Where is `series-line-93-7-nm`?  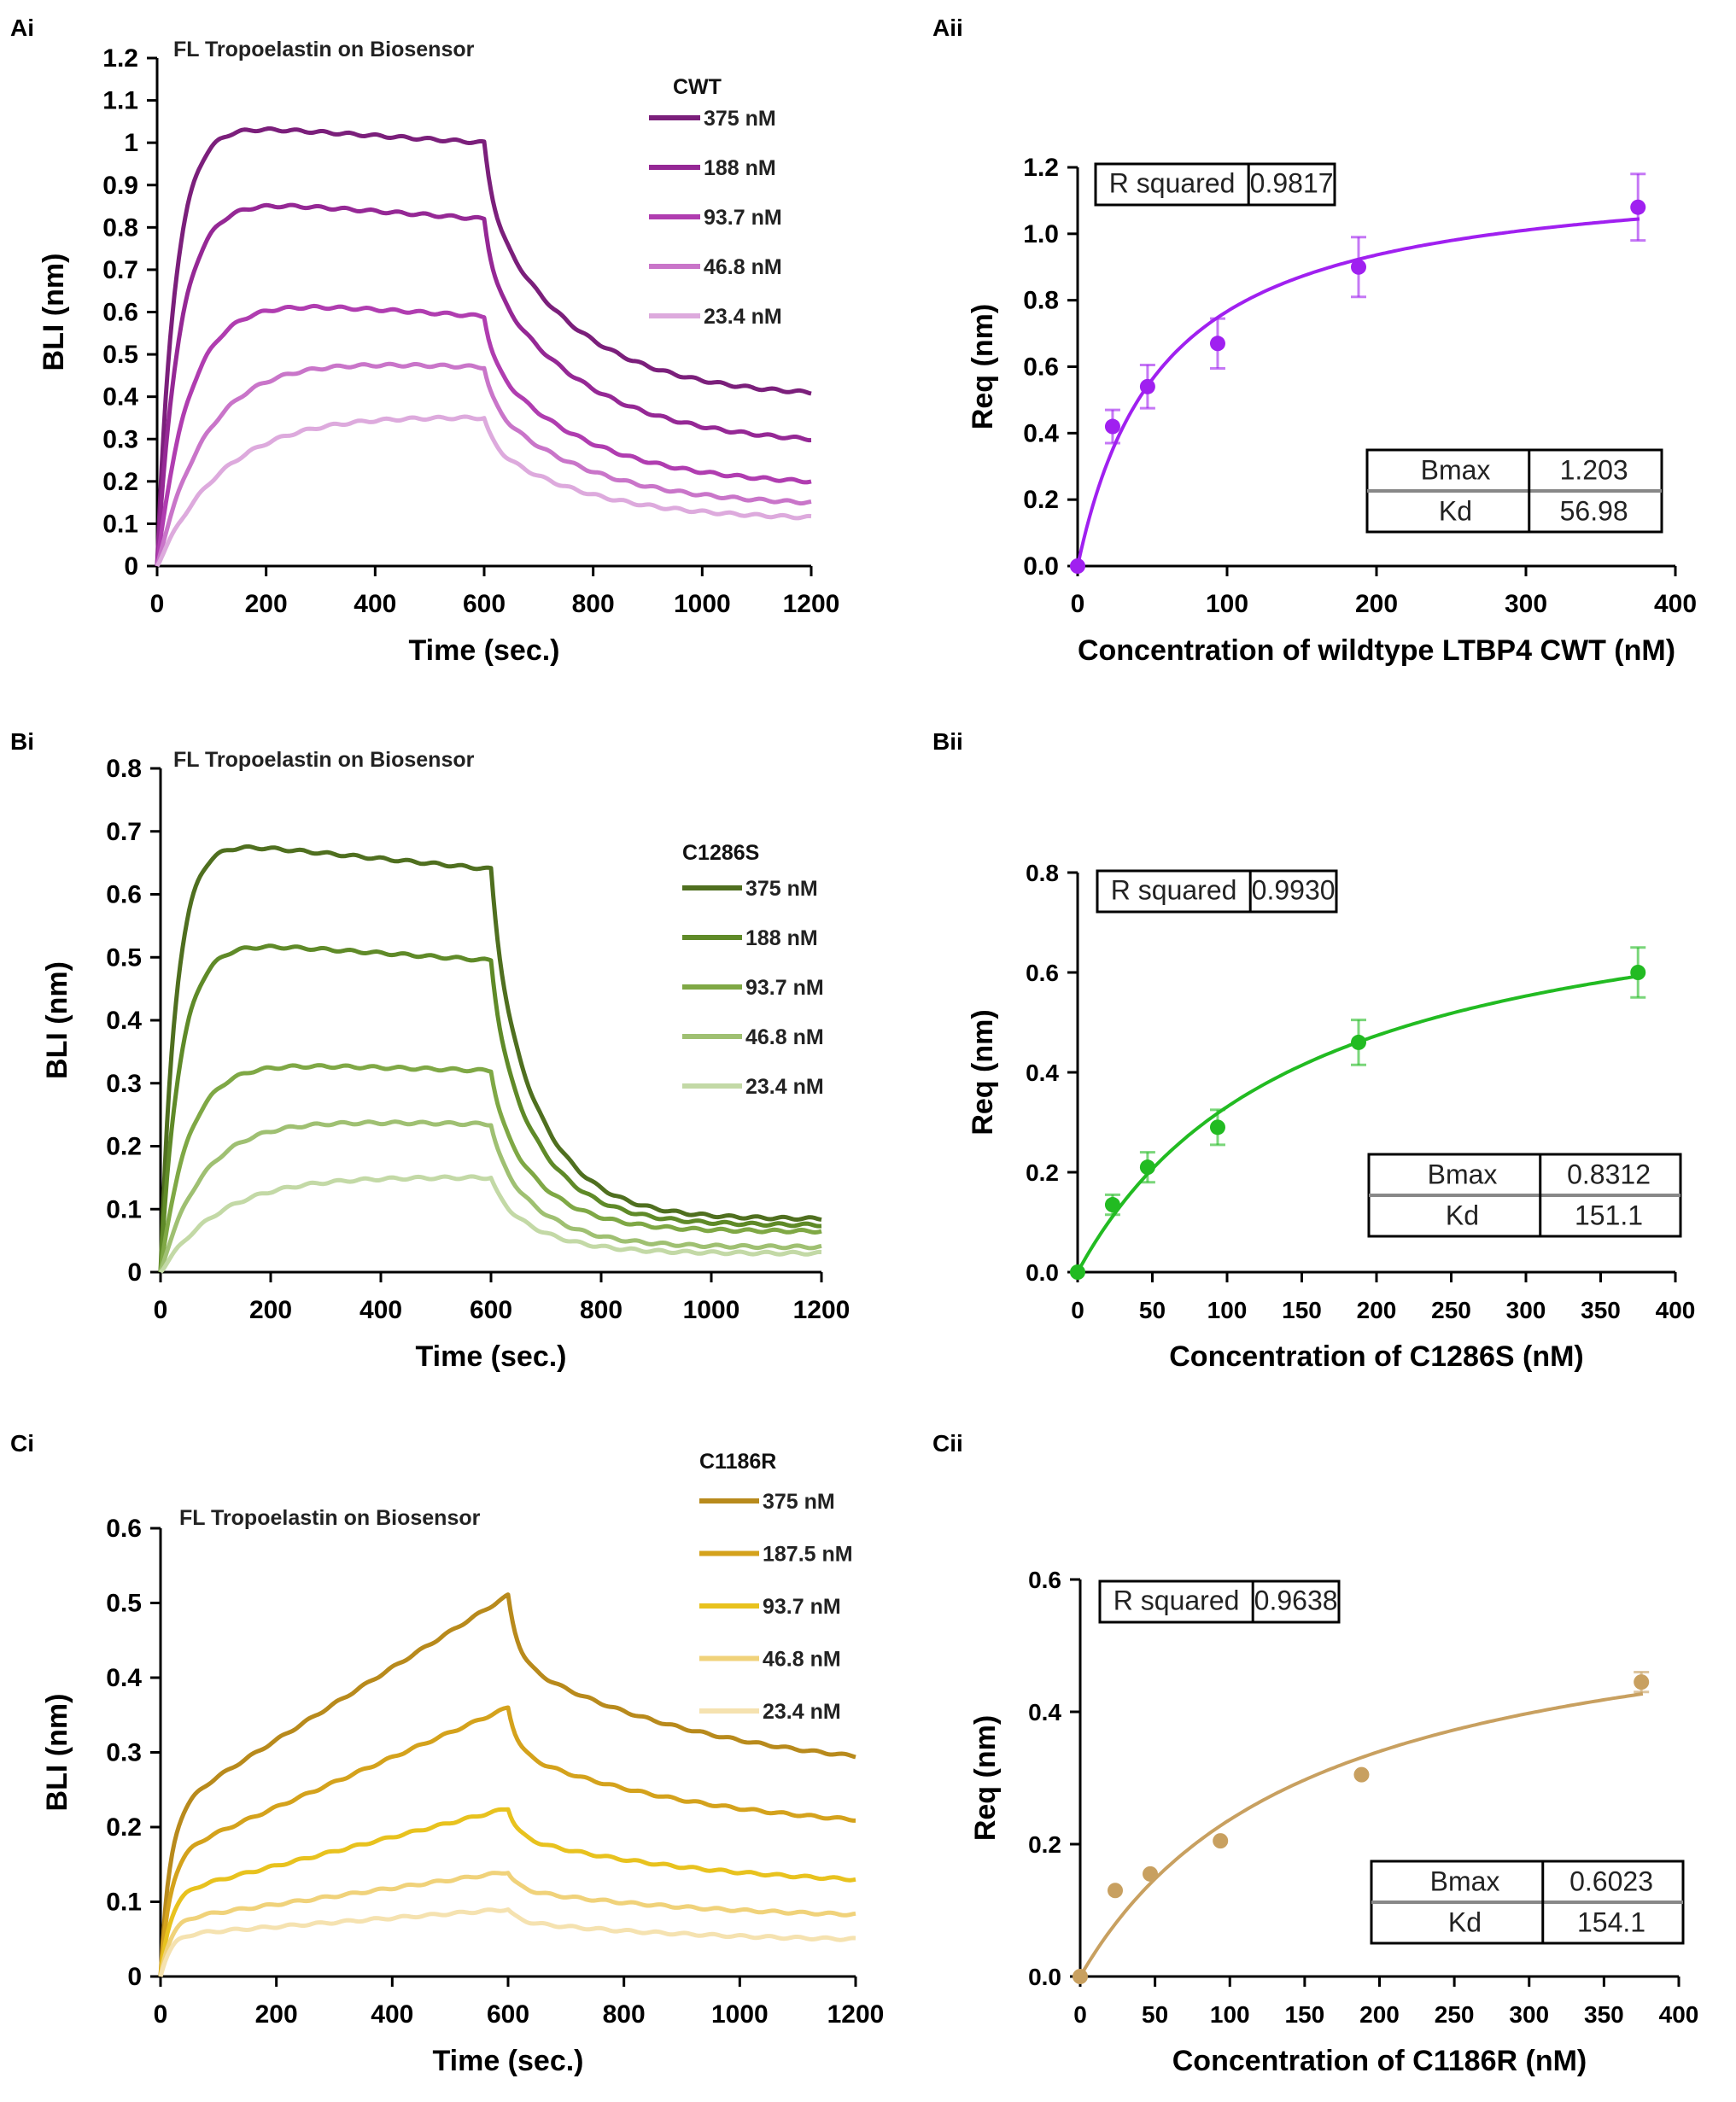
series-line-93-7-nm is located at coordinates (507, 1892).